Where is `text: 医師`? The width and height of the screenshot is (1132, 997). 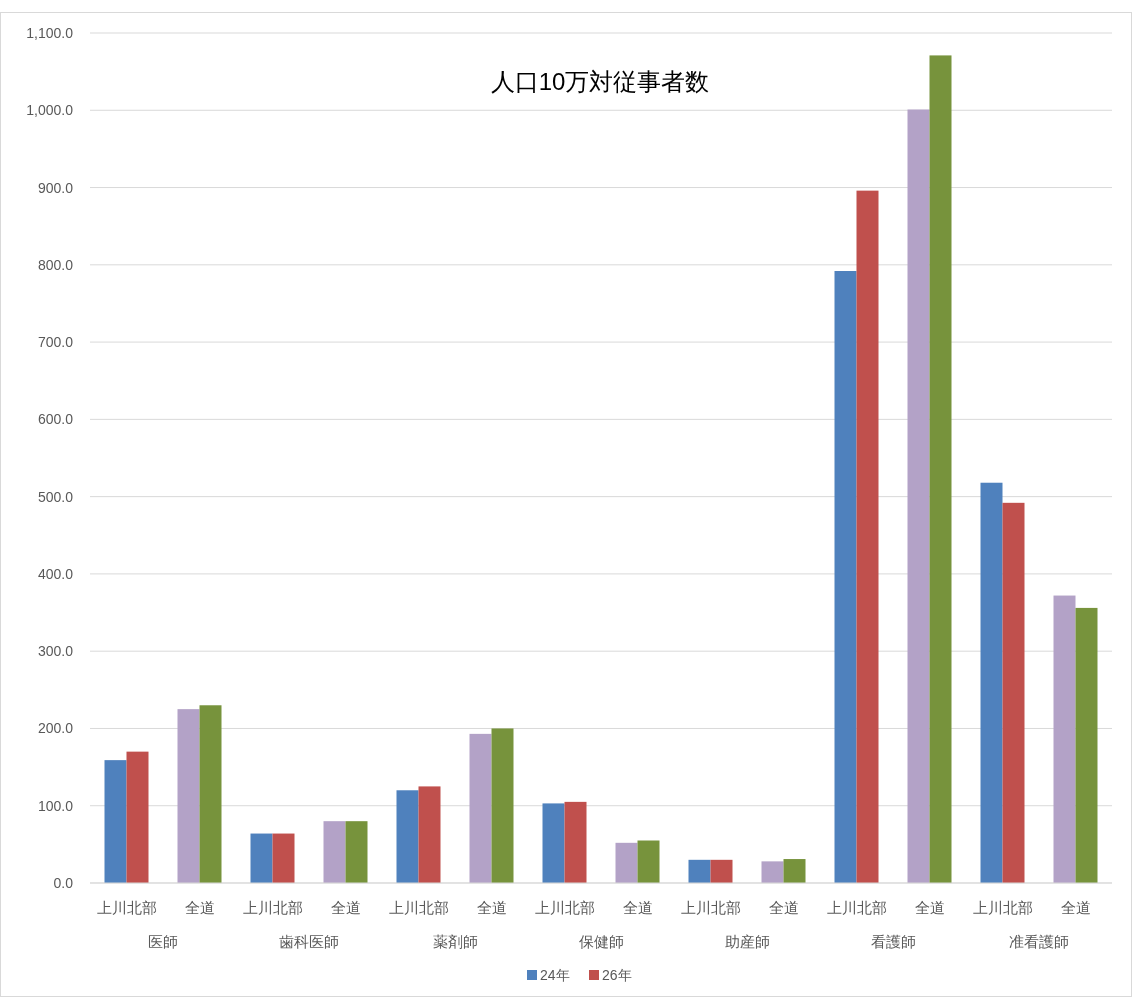
text: 医師 is located at coordinates (163, 941).